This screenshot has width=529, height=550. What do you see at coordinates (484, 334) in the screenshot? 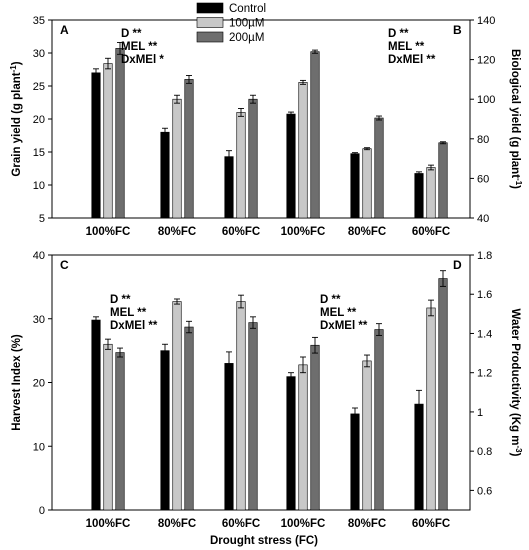
I see `y-tick-label: 1.4` at bounding box center [484, 334].